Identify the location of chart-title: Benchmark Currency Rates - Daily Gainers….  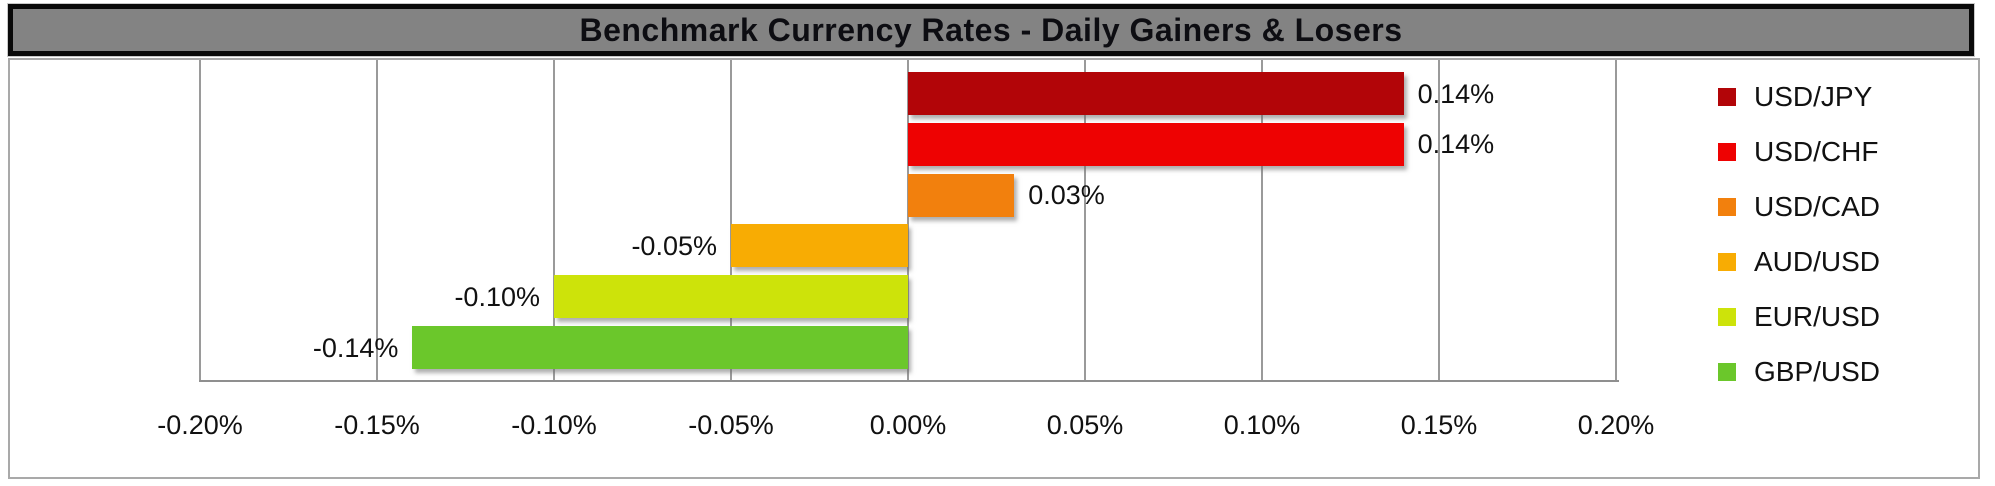
(991, 29).